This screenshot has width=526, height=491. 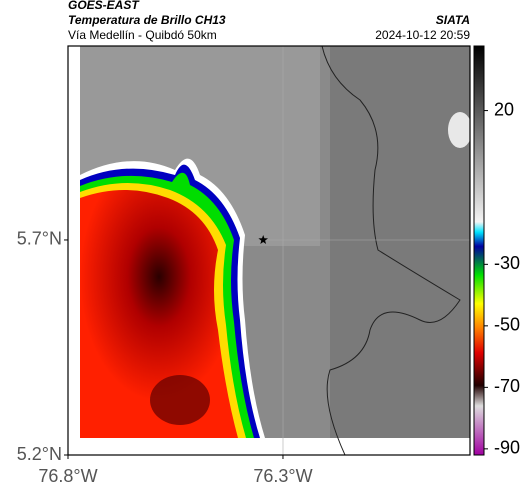 I want to click on subtitle: Temperatura de Brillo CH13, so click(x=147, y=20).